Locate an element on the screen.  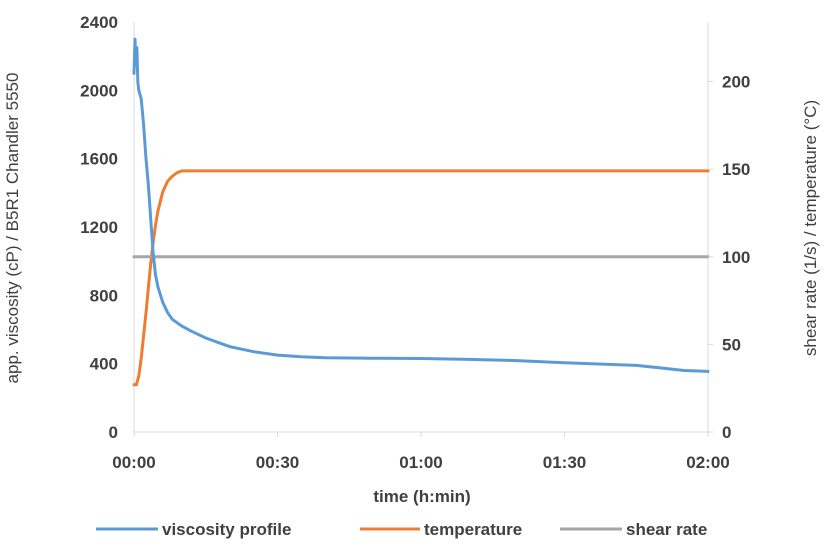
right-tick-label: 200 is located at coordinates (736, 82).